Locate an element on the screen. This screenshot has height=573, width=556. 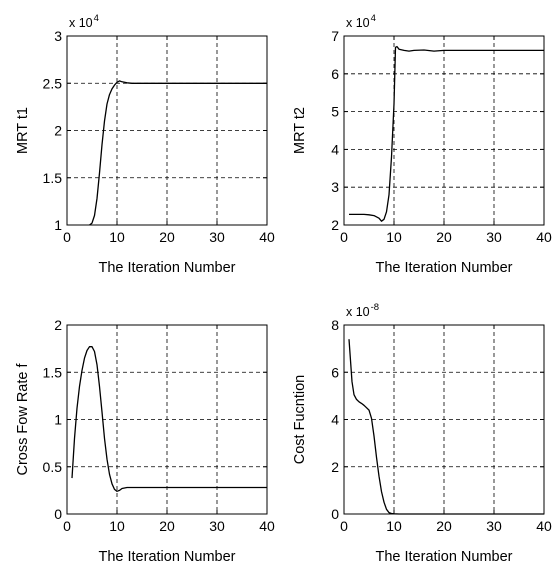
y-tick-label: 2.5 is located at coordinates (53, 83).